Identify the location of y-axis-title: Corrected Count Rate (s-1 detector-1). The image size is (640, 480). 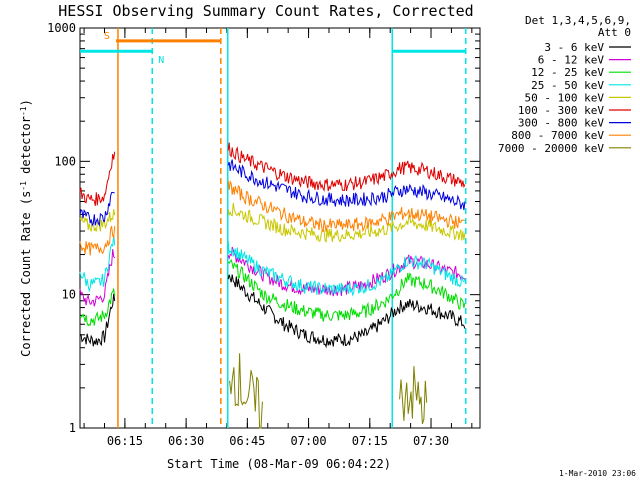
(26, 228).